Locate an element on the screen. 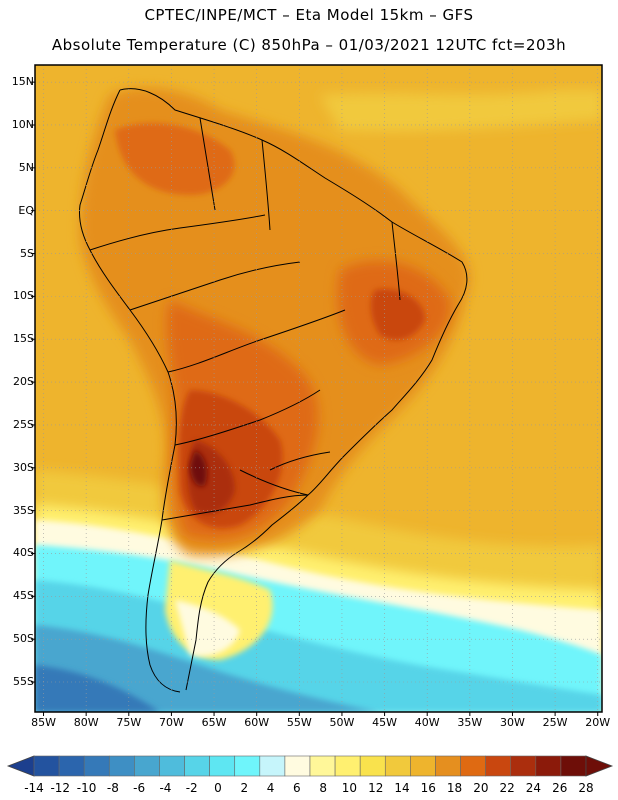  colorbar-tick-label: -6 is located at coordinates (139, 788).